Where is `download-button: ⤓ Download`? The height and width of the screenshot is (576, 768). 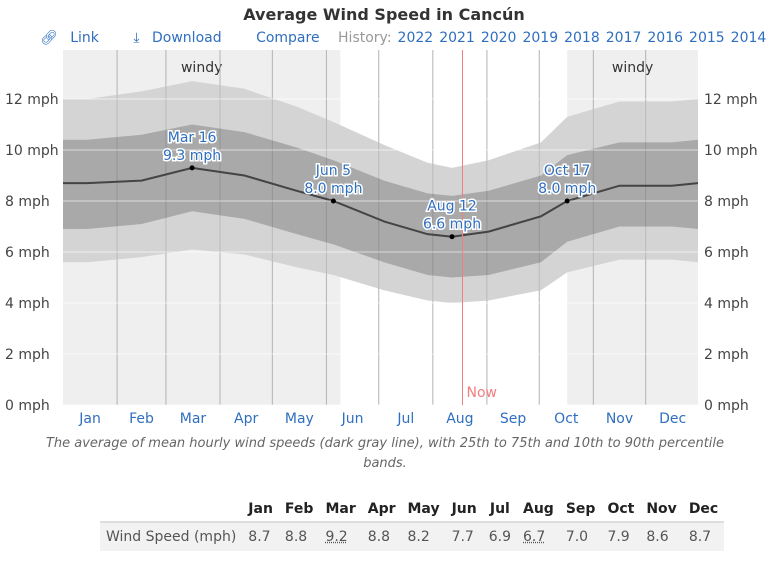 download-button: ⤓ Download is located at coordinates (181, 38).